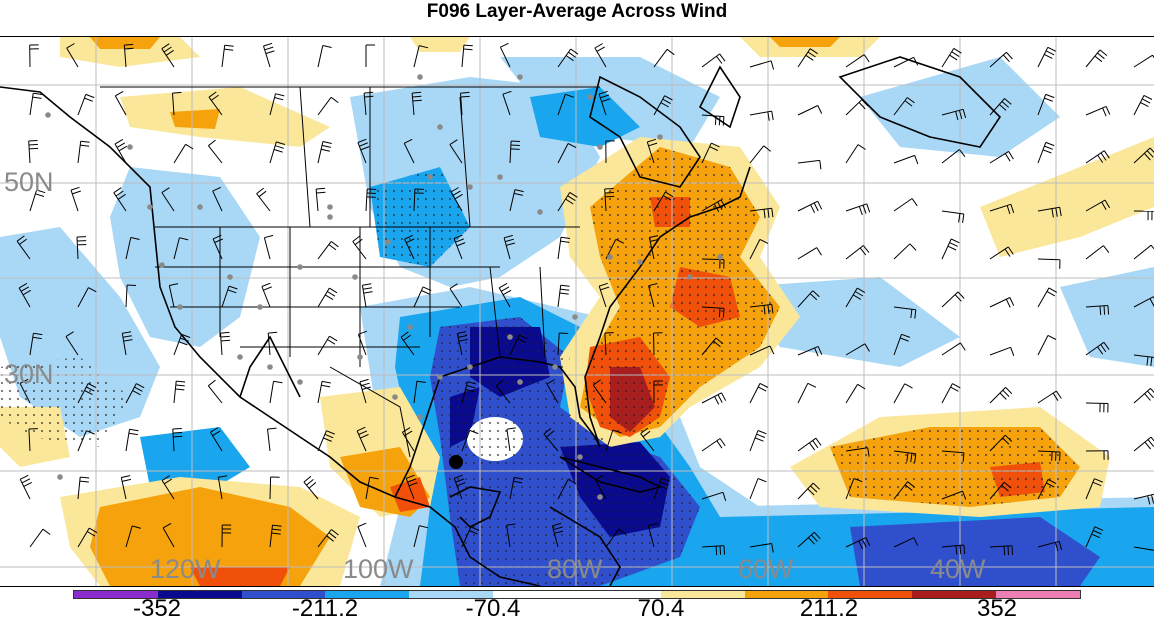 This screenshot has width=1154, height=622. Describe the element at coordinates (661, 608) in the screenshot. I see `colorbar-label: 70.4` at that location.